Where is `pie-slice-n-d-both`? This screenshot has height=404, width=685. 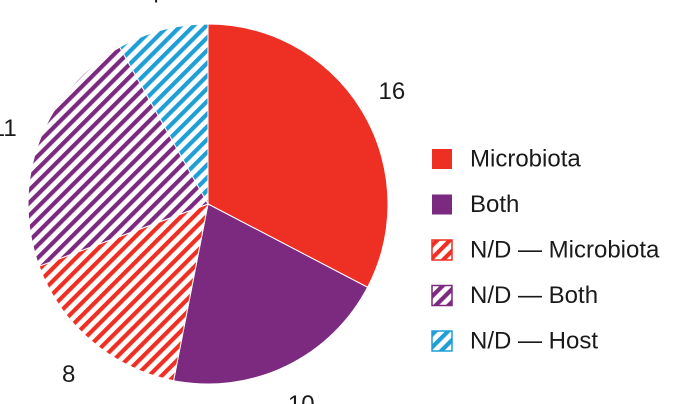 pie-slice-n-d-both is located at coordinates (118, 156).